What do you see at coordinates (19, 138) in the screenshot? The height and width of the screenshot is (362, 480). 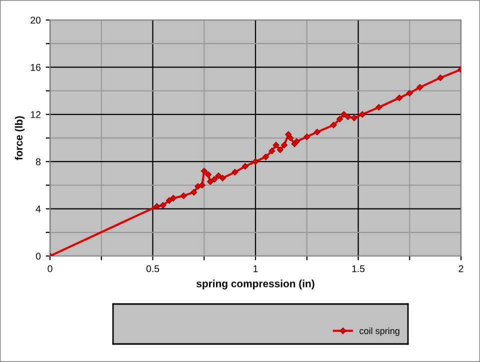 I see `y-axis-title: force (lb)` at bounding box center [19, 138].